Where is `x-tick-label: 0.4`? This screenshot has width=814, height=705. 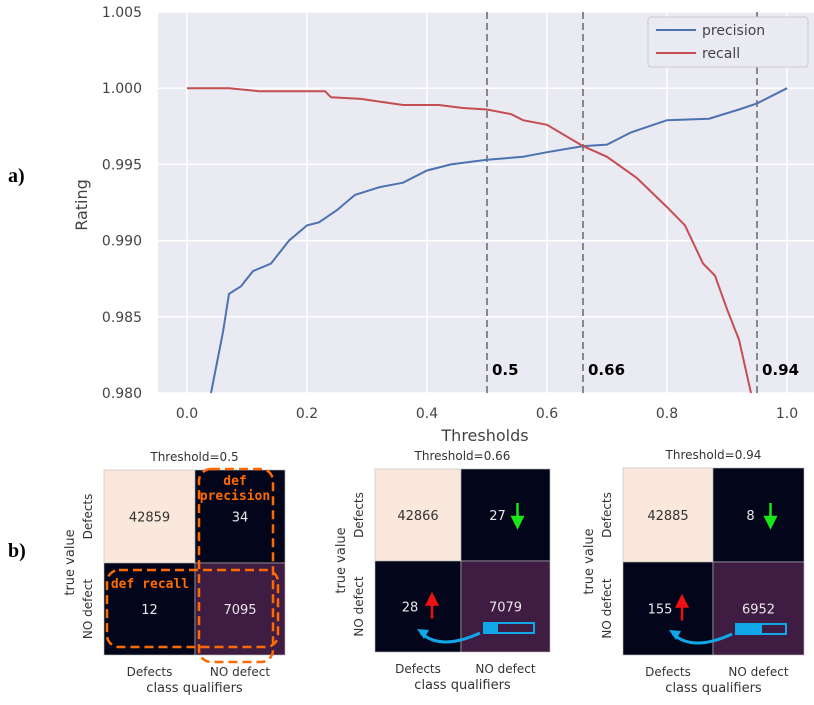
x-tick-label: 0.4 is located at coordinates (427, 414).